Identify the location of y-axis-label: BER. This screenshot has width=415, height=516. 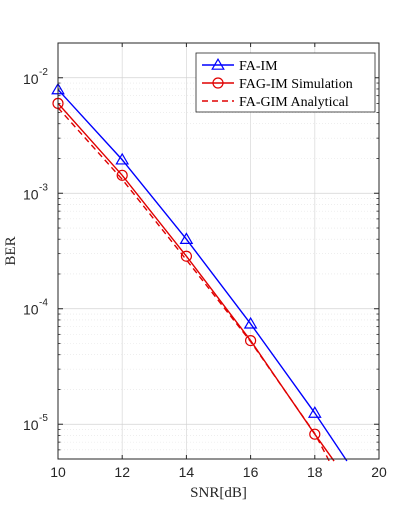
(11, 250).